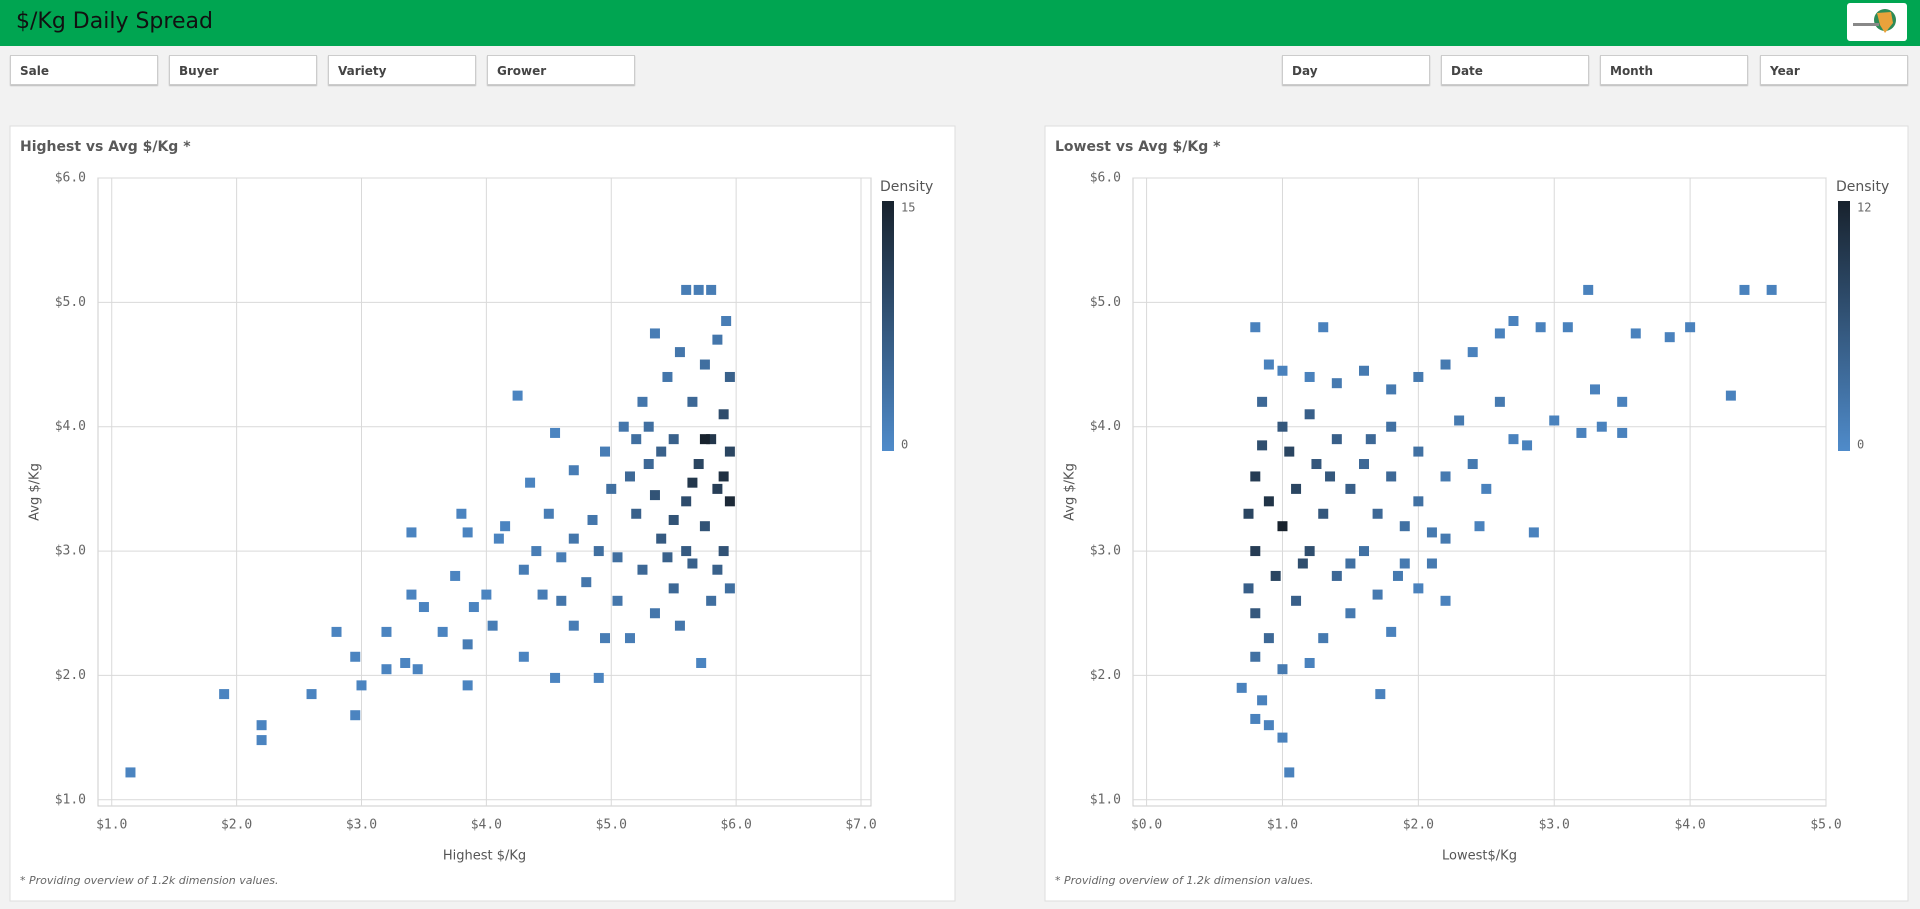 The image size is (1920, 909). Describe the element at coordinates (1105, 302) in the screenshot. I see `y-tick-label: $5.0` at that location.